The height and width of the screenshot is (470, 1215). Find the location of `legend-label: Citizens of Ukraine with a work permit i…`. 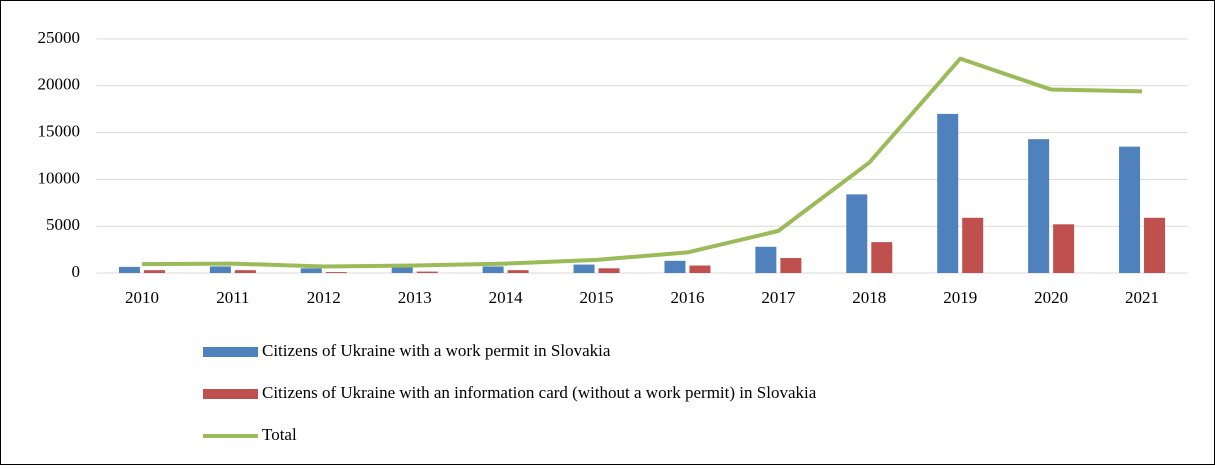

legend-label: Citizens of Ukraine with a work permit i… is located at coordinates (436, 350).